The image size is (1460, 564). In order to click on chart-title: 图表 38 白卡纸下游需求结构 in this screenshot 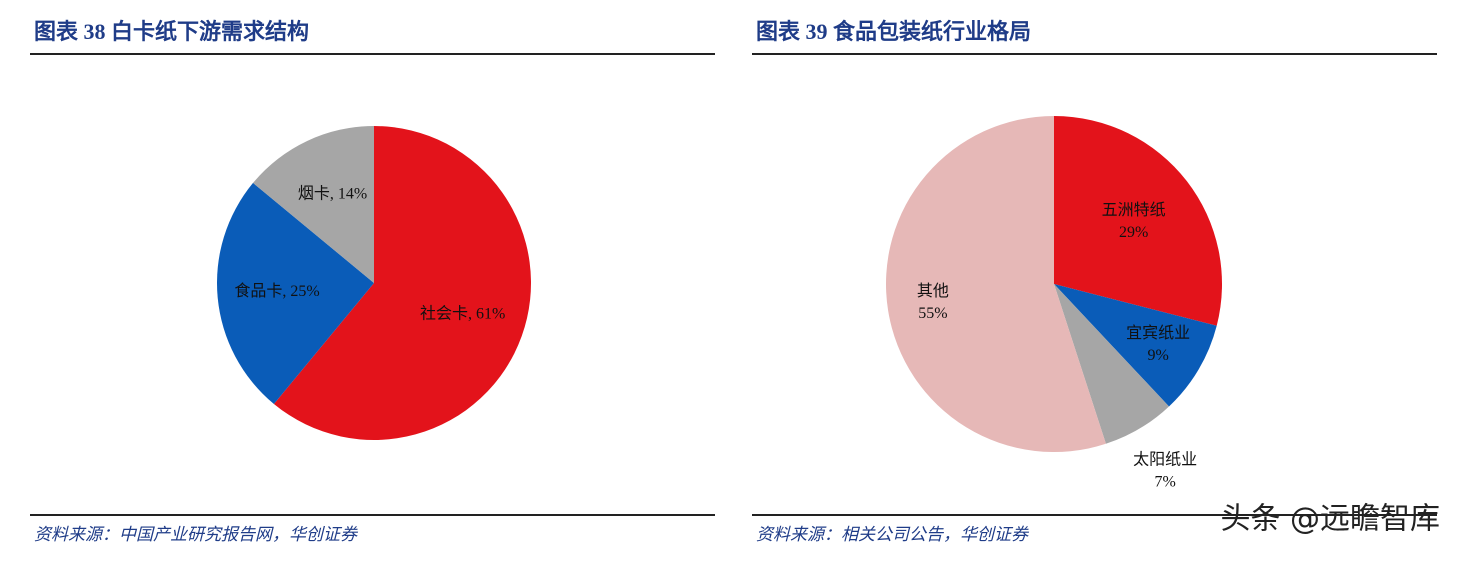, I will do `click(171, 31)`.